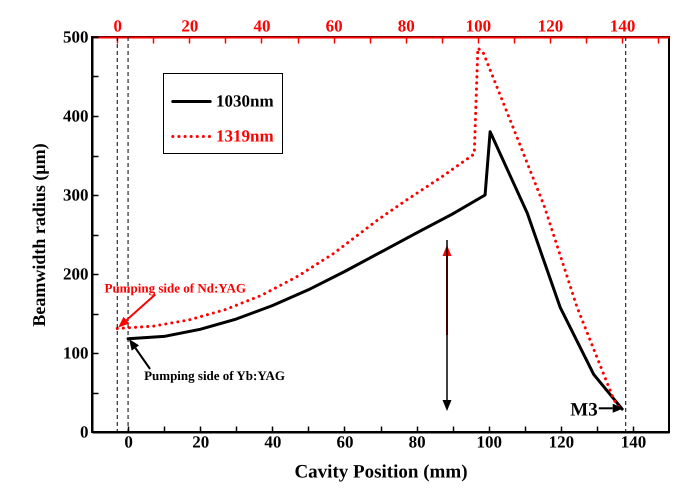  What do you see at coordinates (75, 195) in the screenshot?
I see `y-tick-label: 300` at bounding box center [75, 195].